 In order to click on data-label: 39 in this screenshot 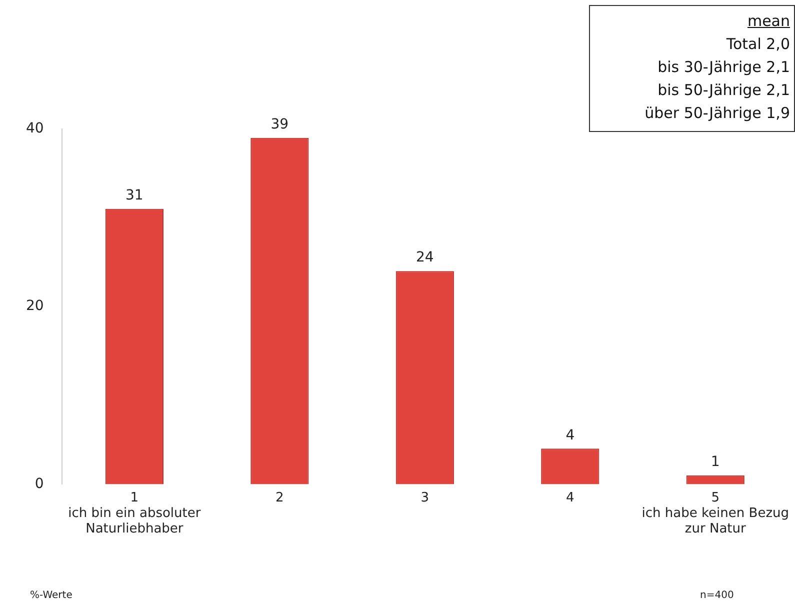, I will do `click(279, 124)`.